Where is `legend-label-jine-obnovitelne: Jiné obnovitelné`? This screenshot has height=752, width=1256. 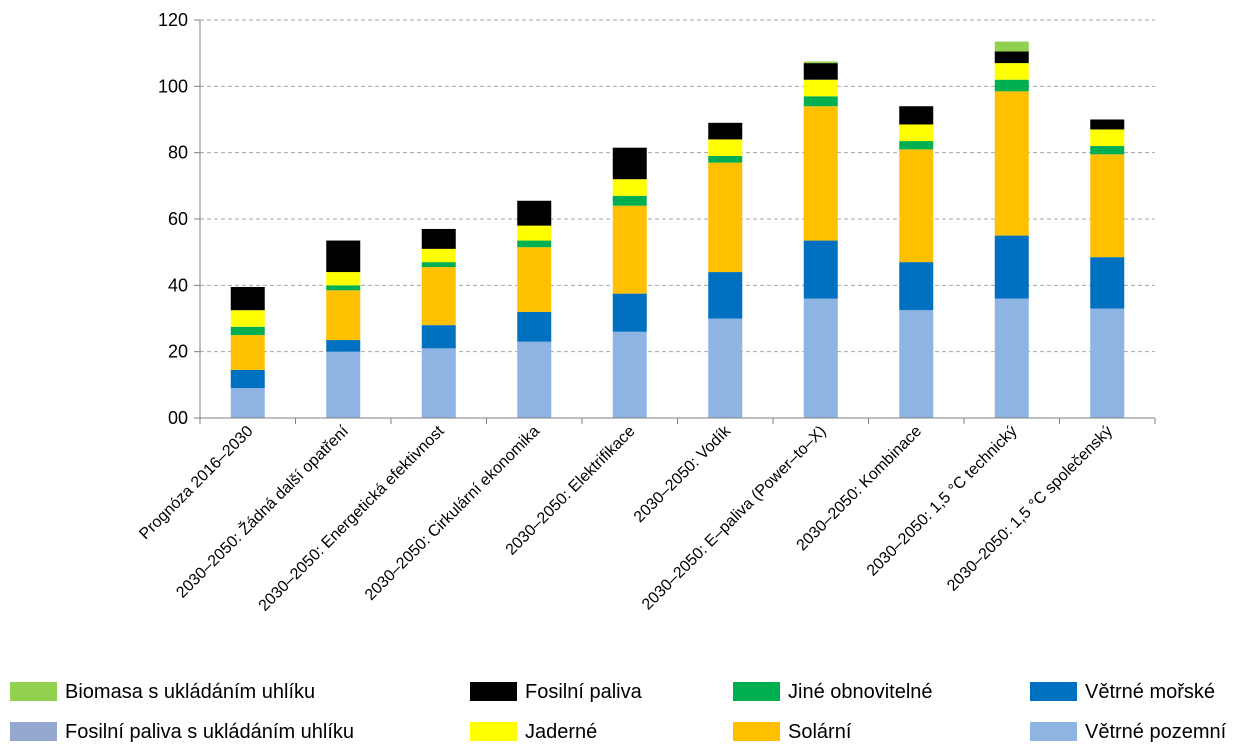 legend-label-jine-obnovitelne: Jiné obnovitelné is located at coordinates (860, 692).